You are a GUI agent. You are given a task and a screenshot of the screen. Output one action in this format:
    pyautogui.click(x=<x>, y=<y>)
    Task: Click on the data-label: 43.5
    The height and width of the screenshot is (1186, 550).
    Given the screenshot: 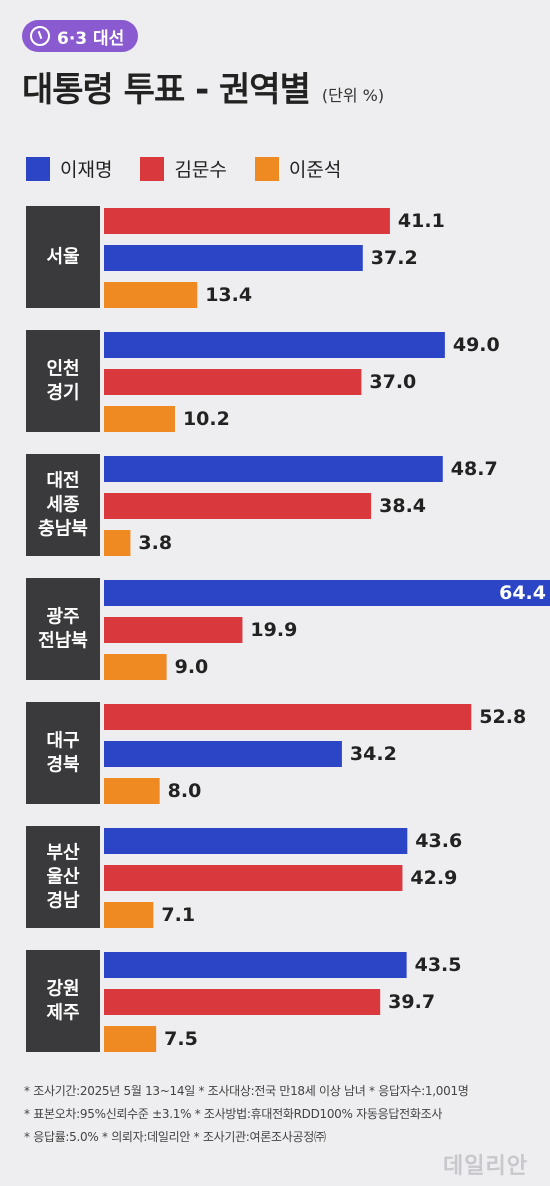 What is the action you would take?
    pyautogui.click(x=438, y=965)
    